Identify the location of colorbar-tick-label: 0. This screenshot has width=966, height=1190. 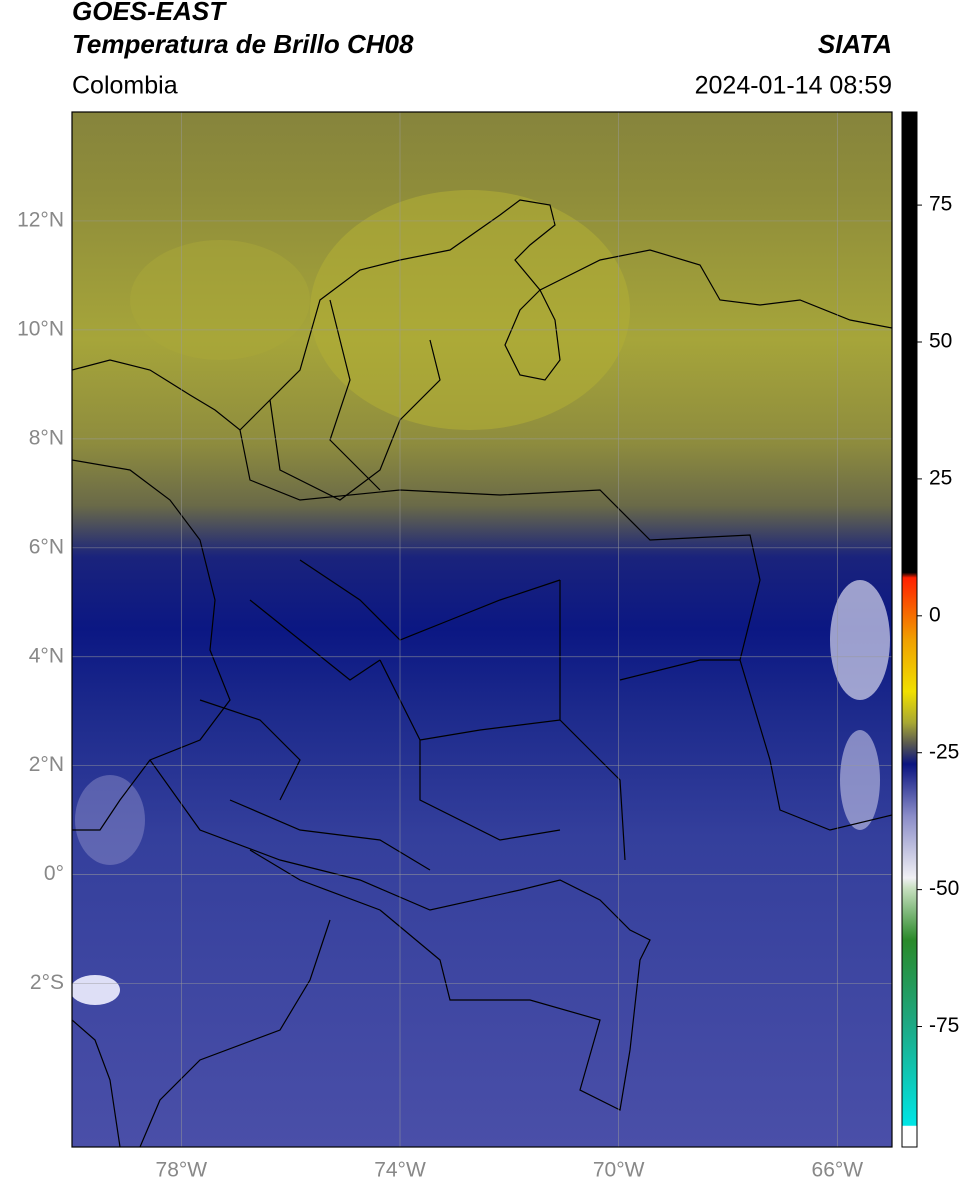
(935, 614).